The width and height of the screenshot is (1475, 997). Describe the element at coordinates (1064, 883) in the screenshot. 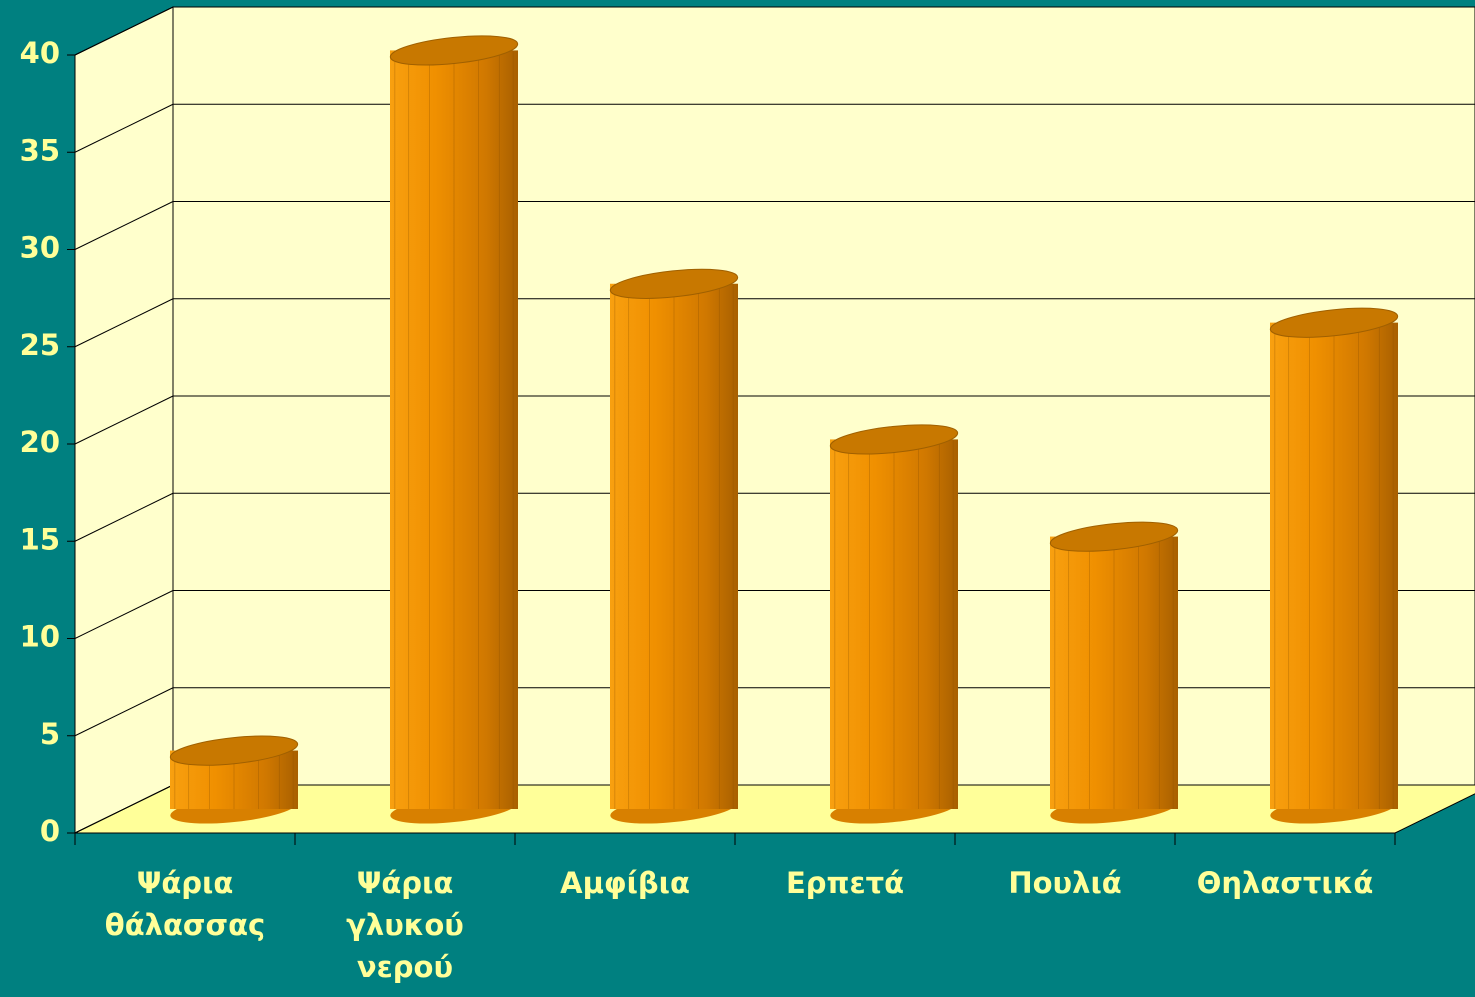

I see `x-tick-label: Πουλιά` at that location.